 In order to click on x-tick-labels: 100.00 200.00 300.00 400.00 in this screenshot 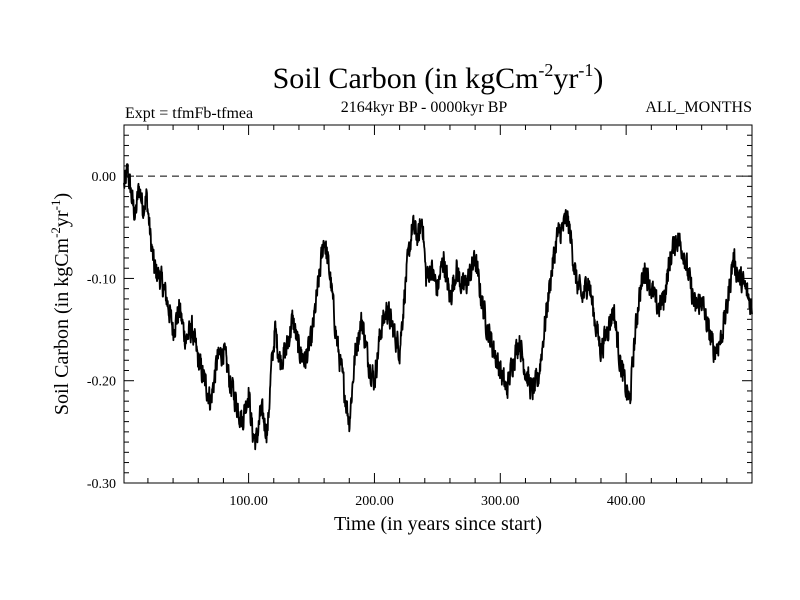, I will do `click(437, 501)`.